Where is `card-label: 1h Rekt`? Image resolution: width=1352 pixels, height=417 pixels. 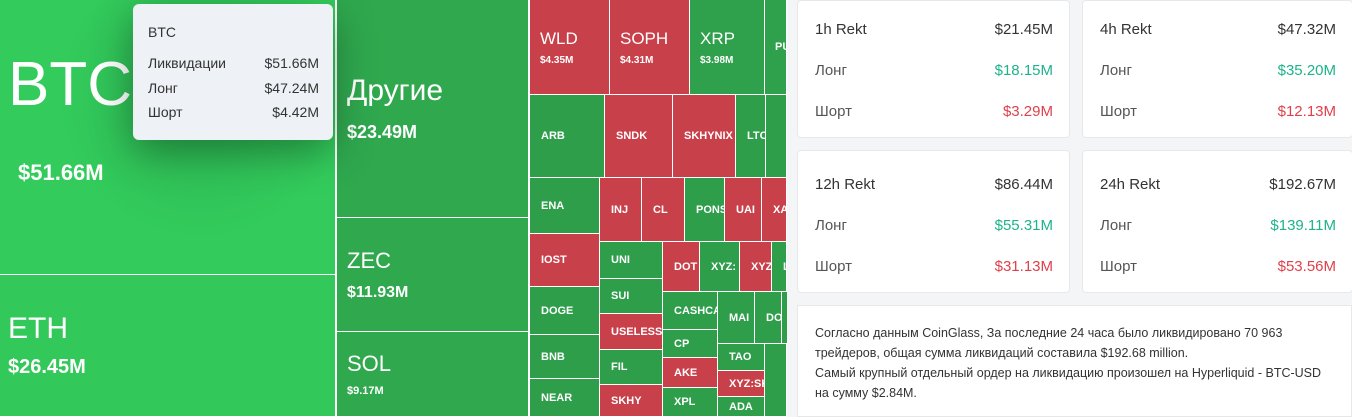
card-label: 1h Rekt is located at coordinates (841, 29).